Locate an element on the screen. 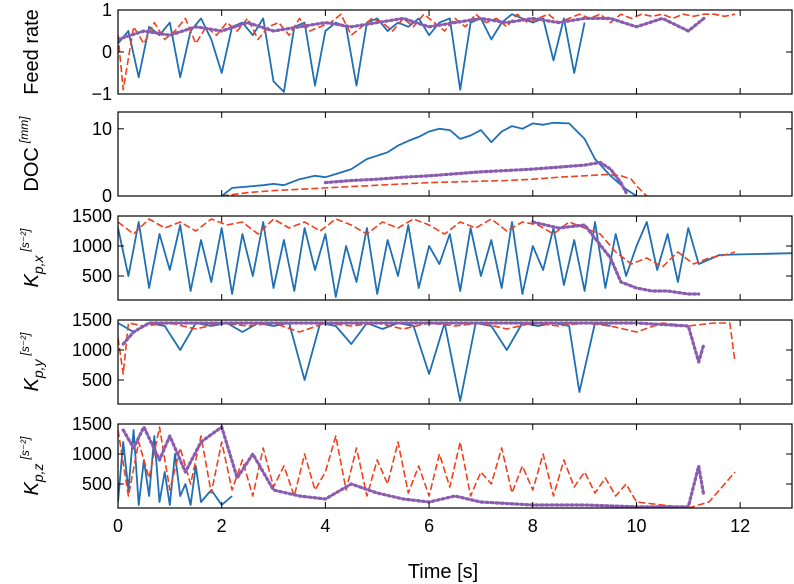  x-tick-label: 10 is located at coordinates (636, 526).